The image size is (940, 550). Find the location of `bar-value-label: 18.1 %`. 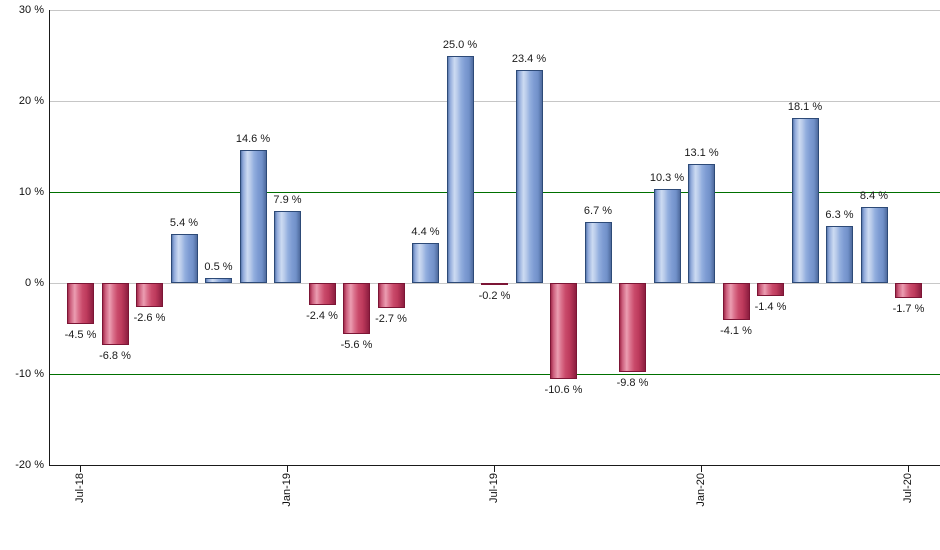

bar-value-label: 18.1 % is located at coordinates (805, 107).